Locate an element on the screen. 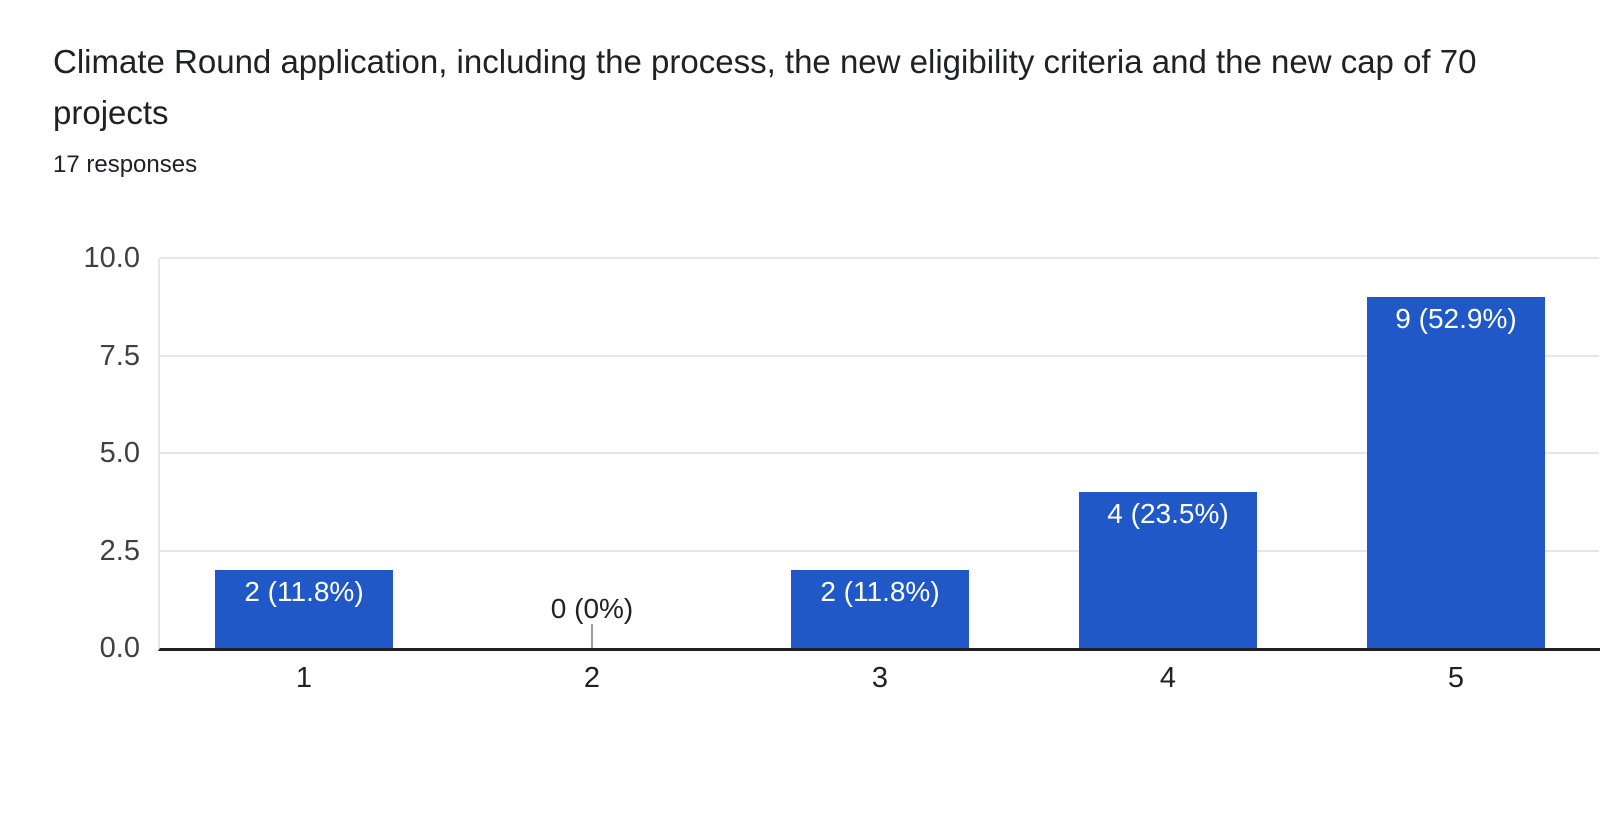  zero-value-label: 0 (0%) is located at coordinates (592, 608).